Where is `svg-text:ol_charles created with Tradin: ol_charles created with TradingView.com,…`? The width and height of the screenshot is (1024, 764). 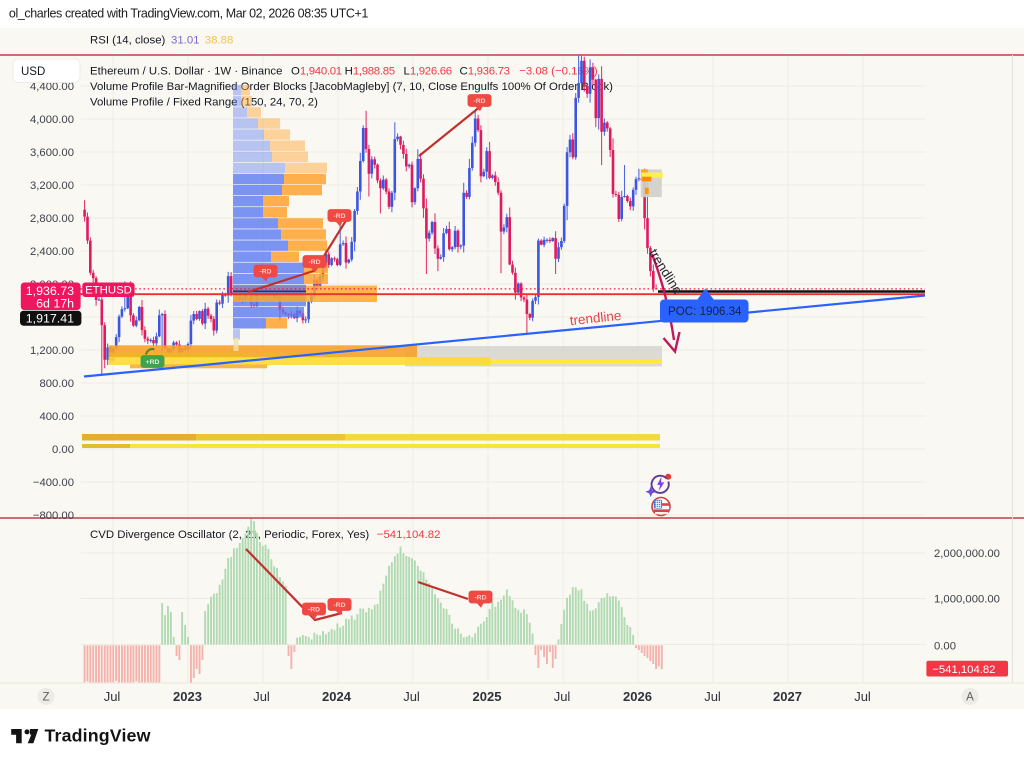 svg-text:ol_charles created with Tradin: ol_charles created with TradingView.com,… is located at coordinates (188, 14).